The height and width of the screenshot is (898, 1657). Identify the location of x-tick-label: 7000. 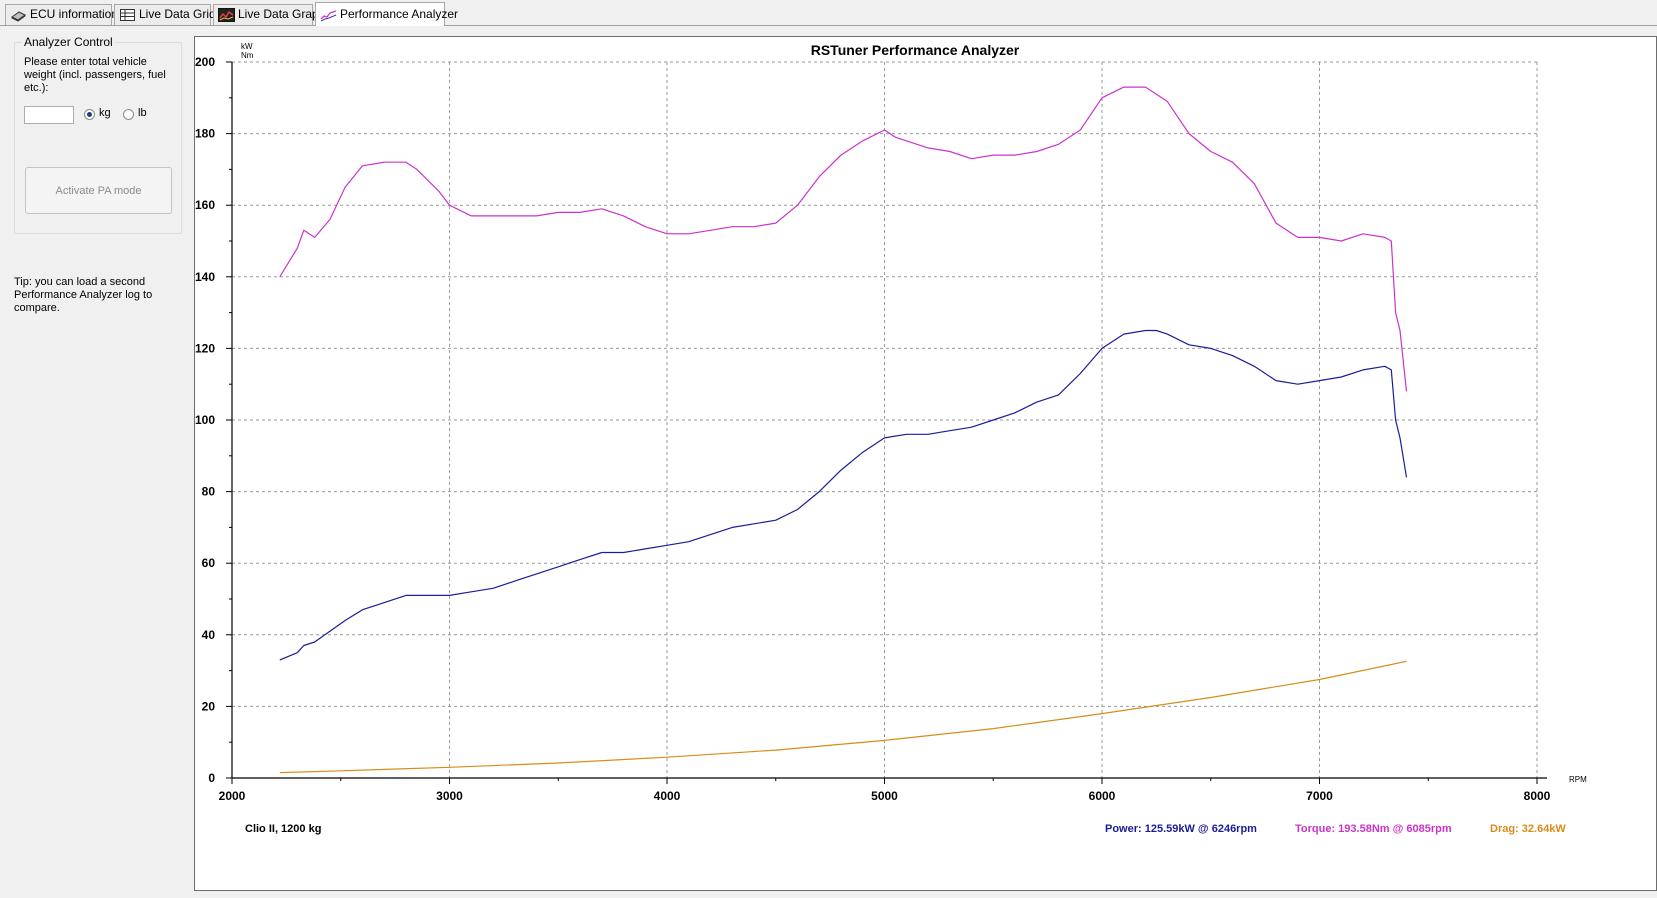
(1319, 796).